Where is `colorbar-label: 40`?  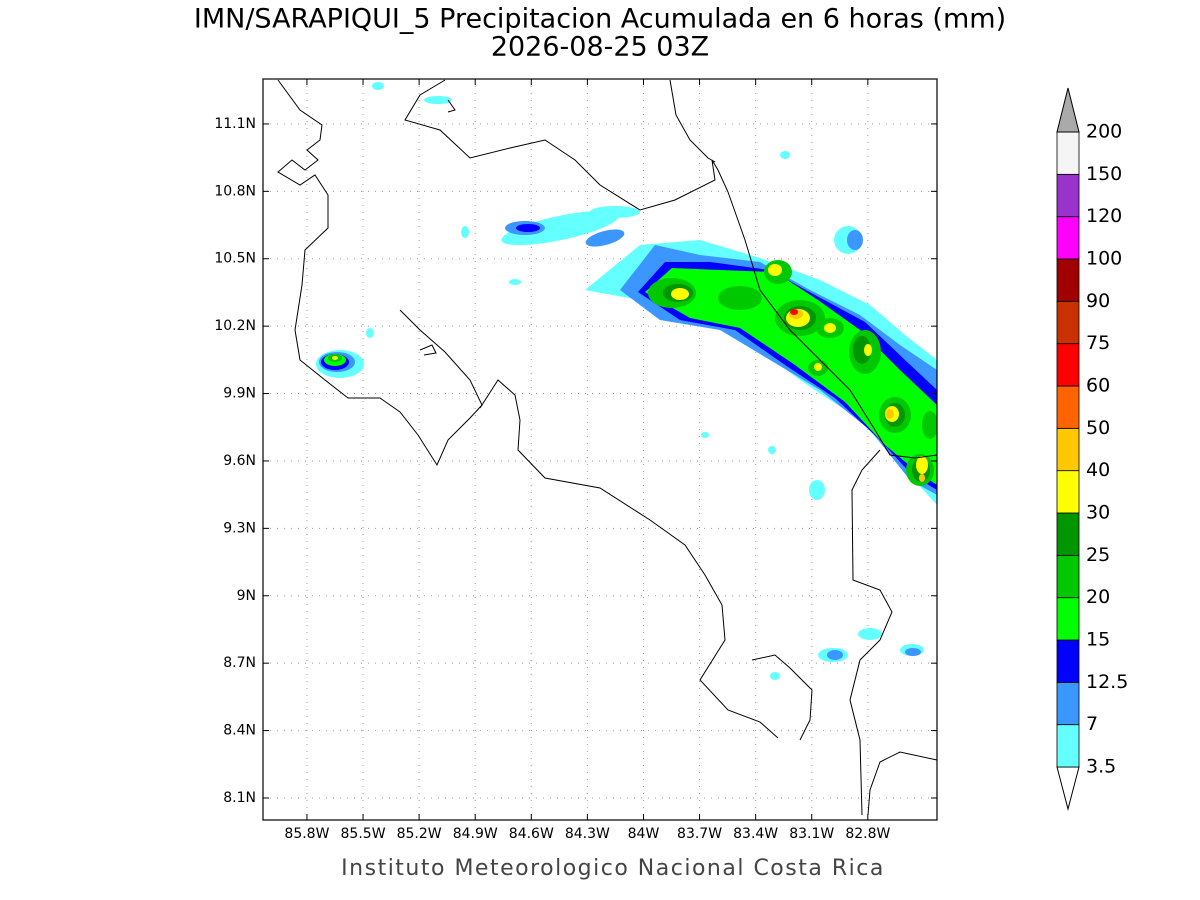
colorbar-label: 40 is located at coordinates (1098, 470).